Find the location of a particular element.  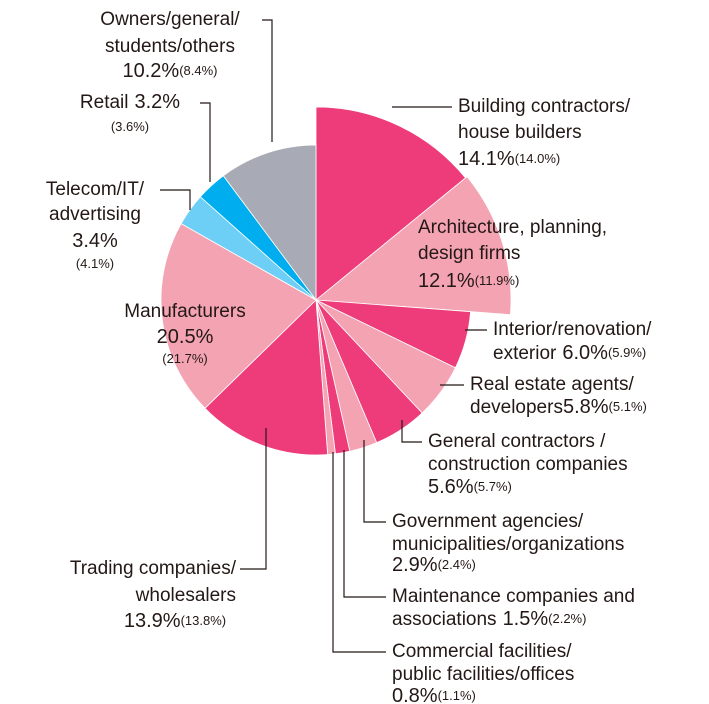

prior-value-label: (11.9%) is located at coordinates (497, 280).